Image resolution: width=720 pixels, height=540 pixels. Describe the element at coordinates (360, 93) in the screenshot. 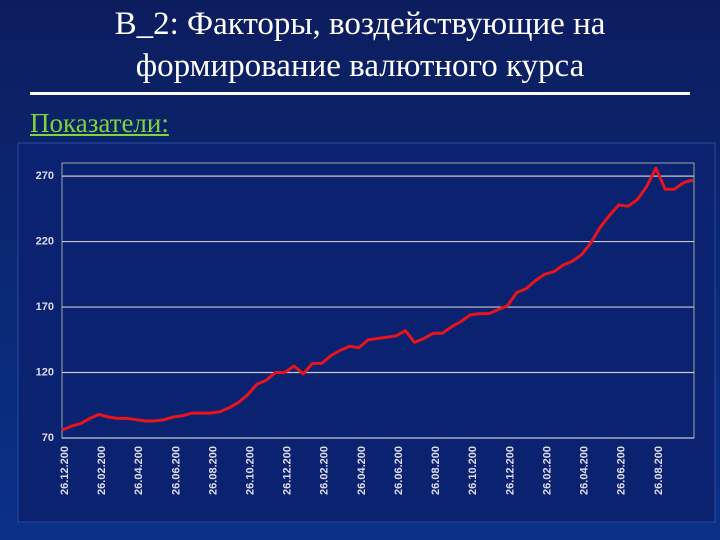

I see `divider` at that location.